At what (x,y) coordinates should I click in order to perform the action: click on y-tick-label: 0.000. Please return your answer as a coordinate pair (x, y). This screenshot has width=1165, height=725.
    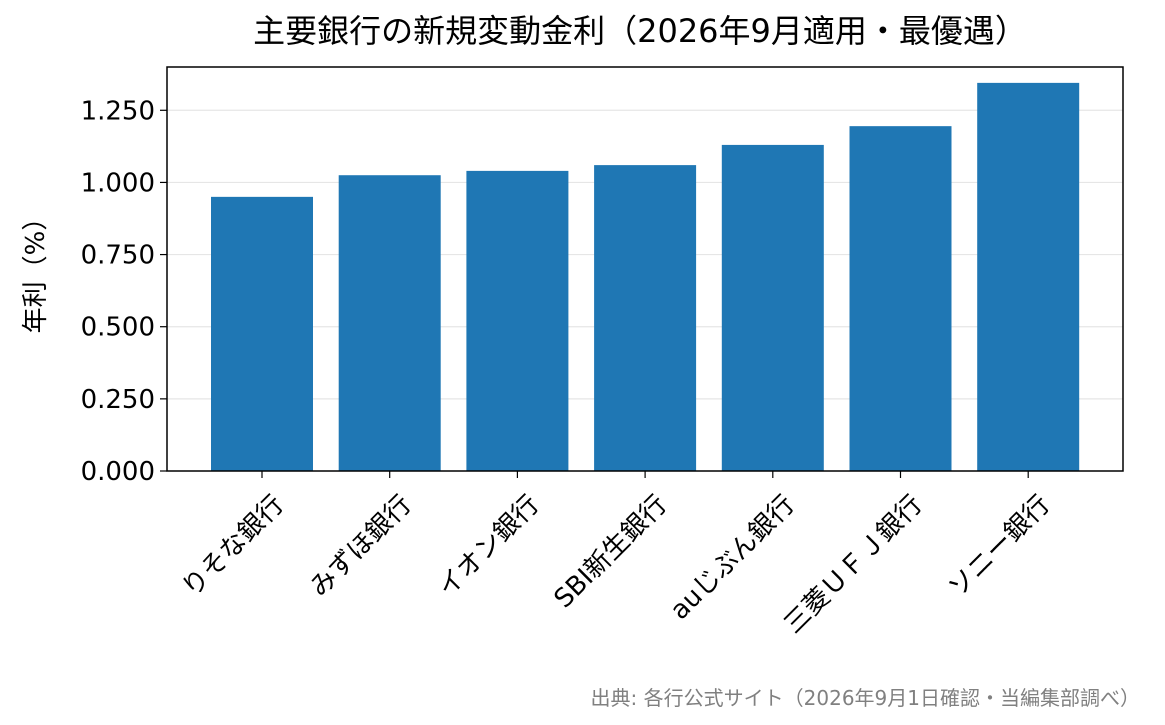
    Looking at the image, I should click on (118, 472).